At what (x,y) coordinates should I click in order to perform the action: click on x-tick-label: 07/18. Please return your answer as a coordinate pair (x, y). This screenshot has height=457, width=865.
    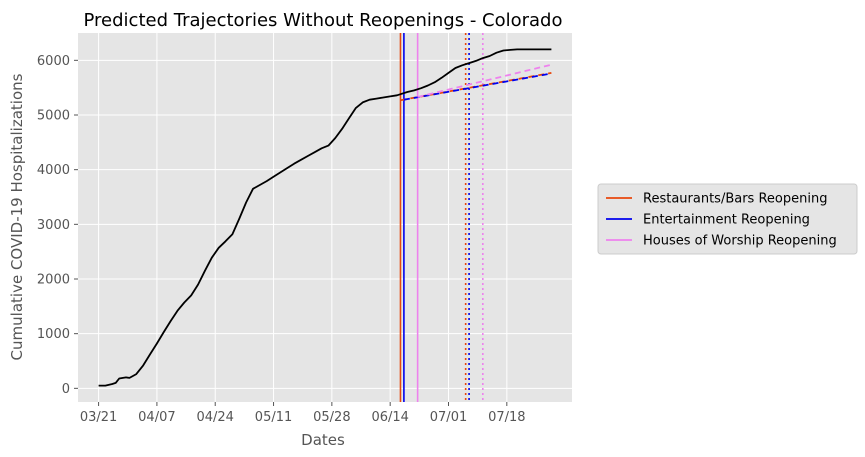
    Looking at the image, I should click on (506, 417).